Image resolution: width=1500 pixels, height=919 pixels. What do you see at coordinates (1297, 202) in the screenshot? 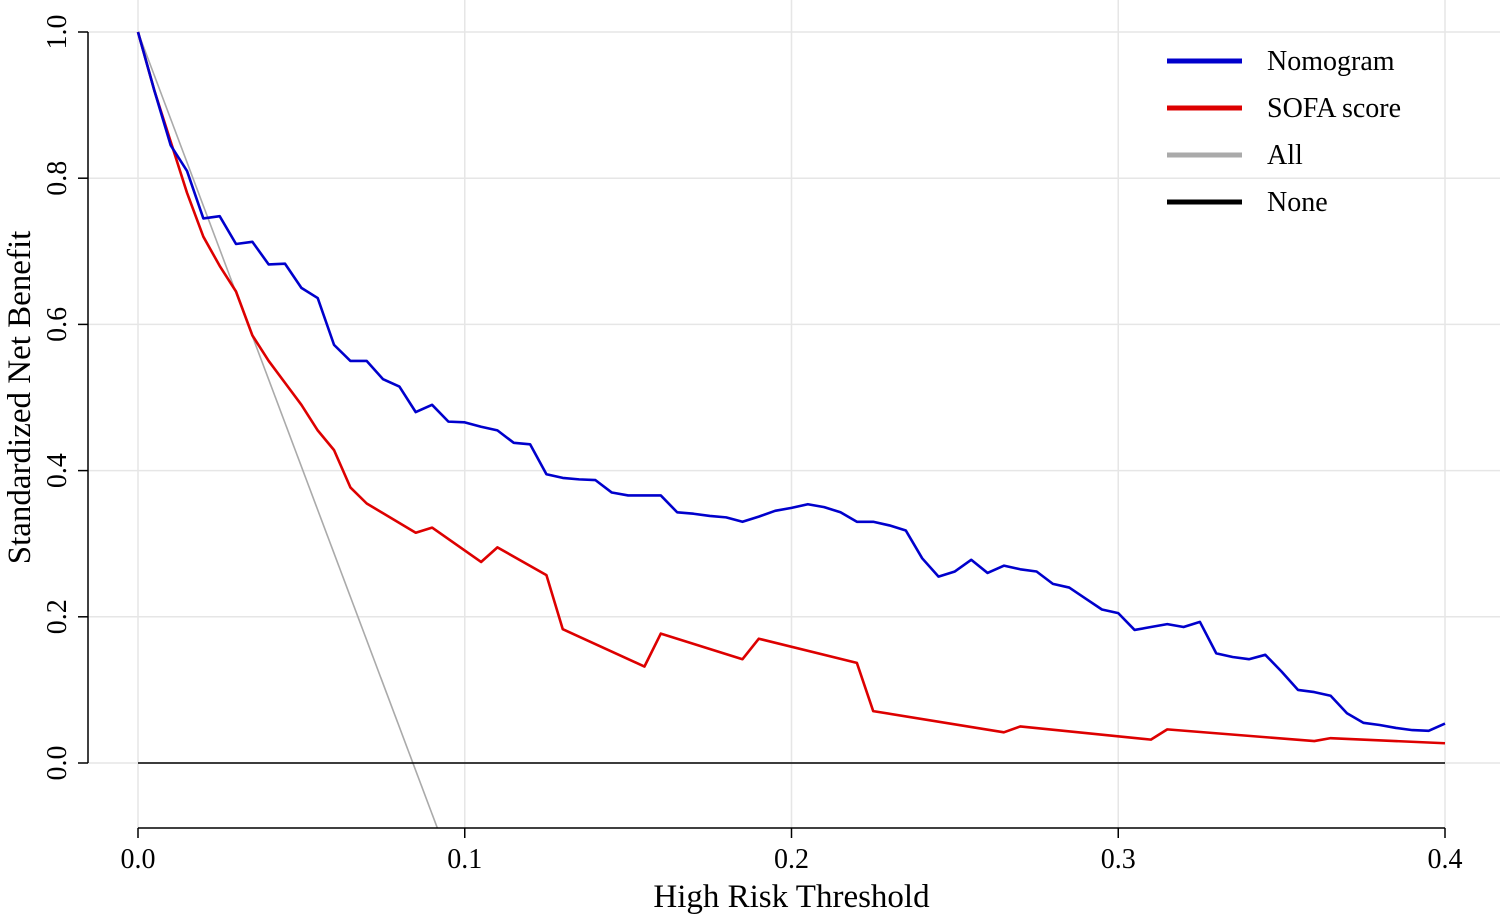
I see `legend-label-none: None` at bounding box center [1297, 202].